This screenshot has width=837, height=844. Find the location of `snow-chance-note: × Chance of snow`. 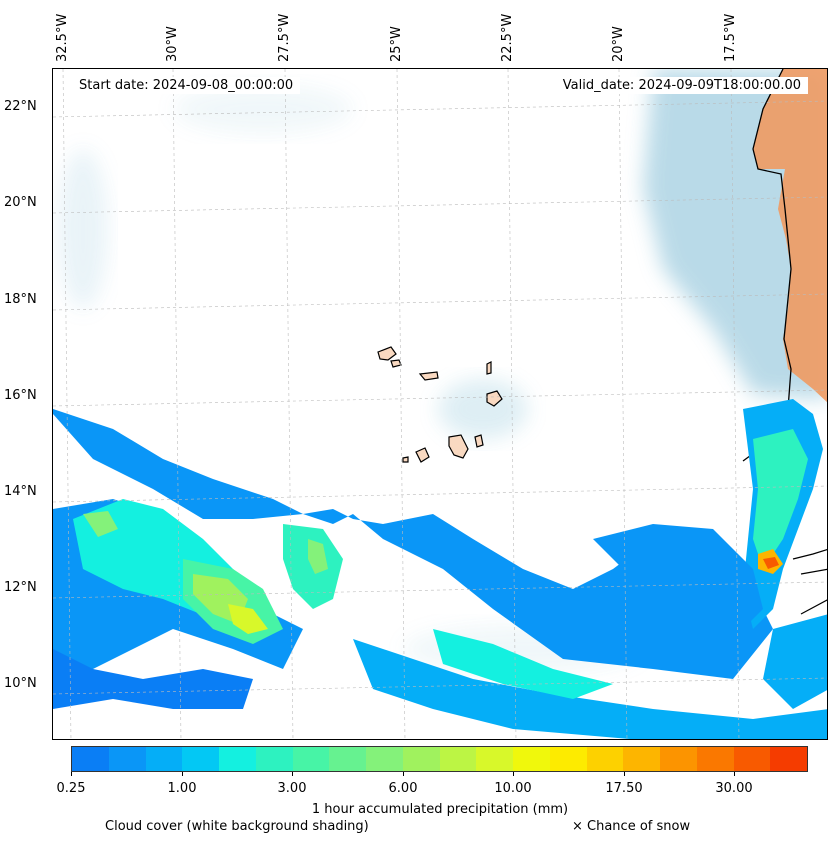

snow-chance-note: × Chance of snow is located at coordinates (631, 826).